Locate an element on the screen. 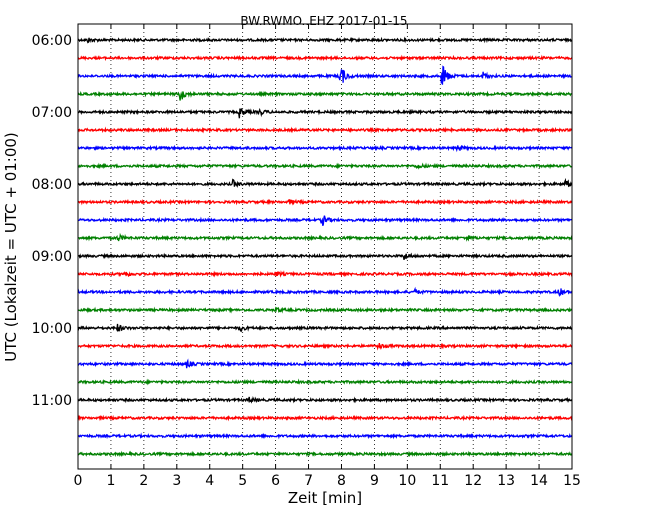 The height and width of the screenshot is (520, 650). chart-title: BW.RWMO..EHZ 2017-01-15 is located at coordinates (323, 21).